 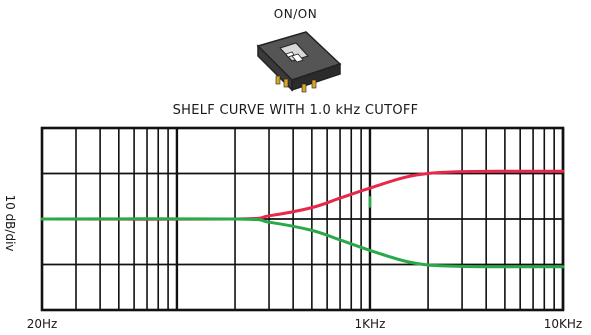 What do you see at coordinates (295, 110) in the screenshot?
I see `chart-title: SHELF CURVE WITH 1.0 kHz CUTOFF` at bounding box center [295, 110].